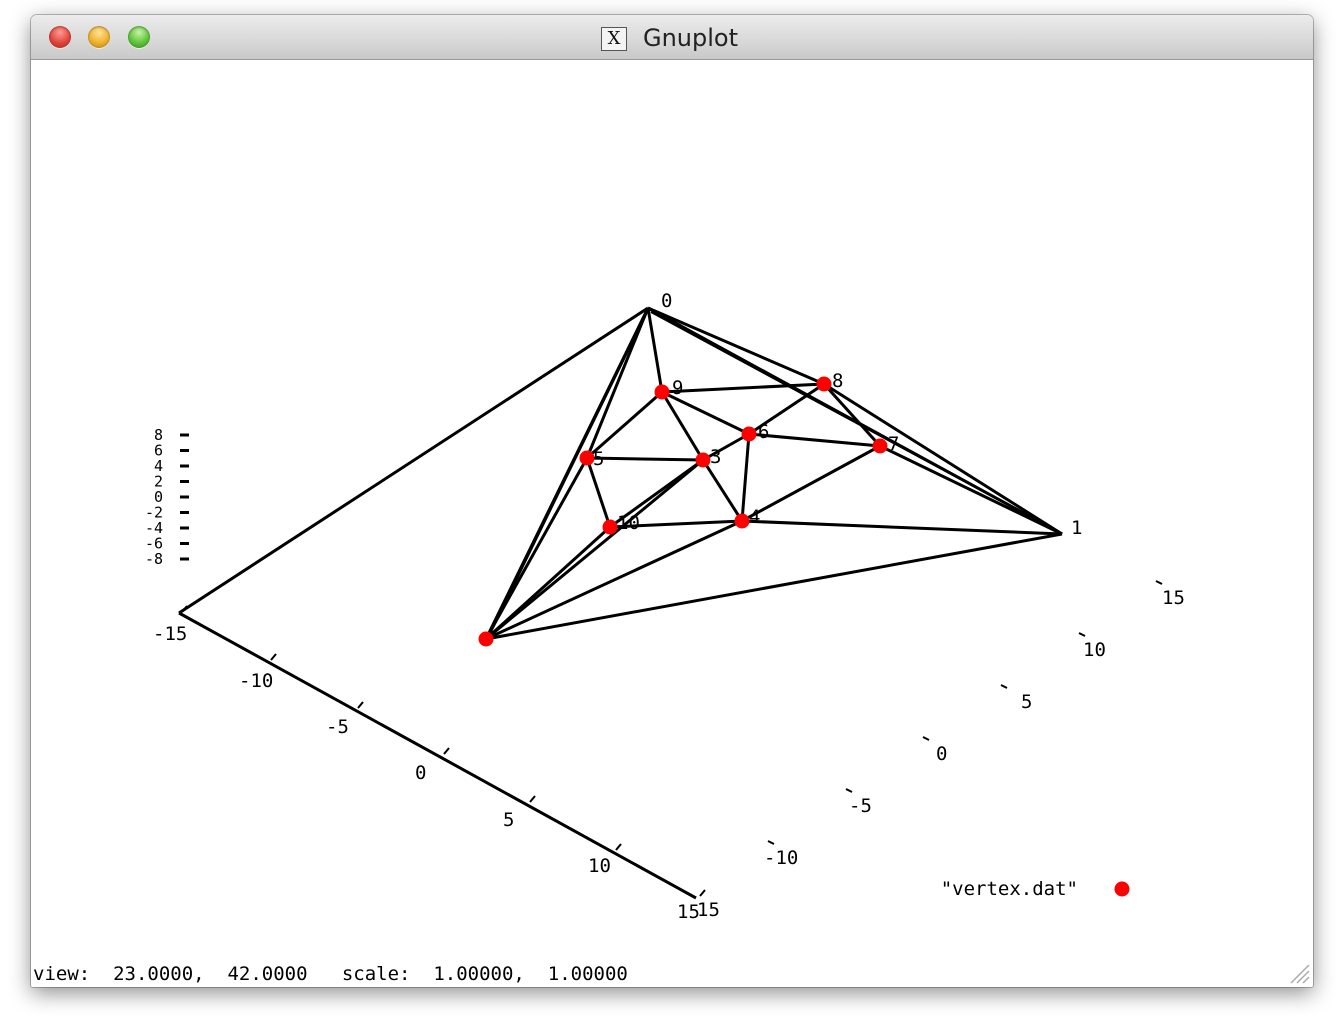 The width and height of the screenshot is (1344, 1034). Describe the element at coordinates (1009, 889) in the screenshot. I see `legend-label: "vertex.dat"` at that location.